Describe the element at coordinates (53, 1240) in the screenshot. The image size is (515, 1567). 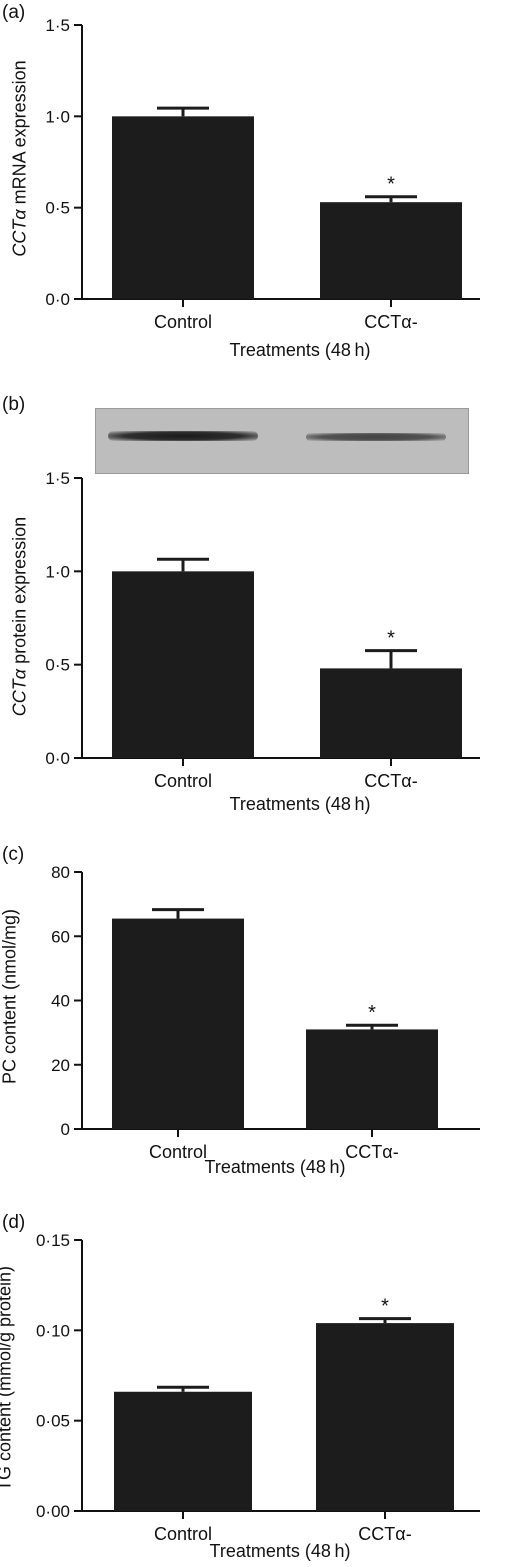
I see `y-tick-label: 0·15` at that location.